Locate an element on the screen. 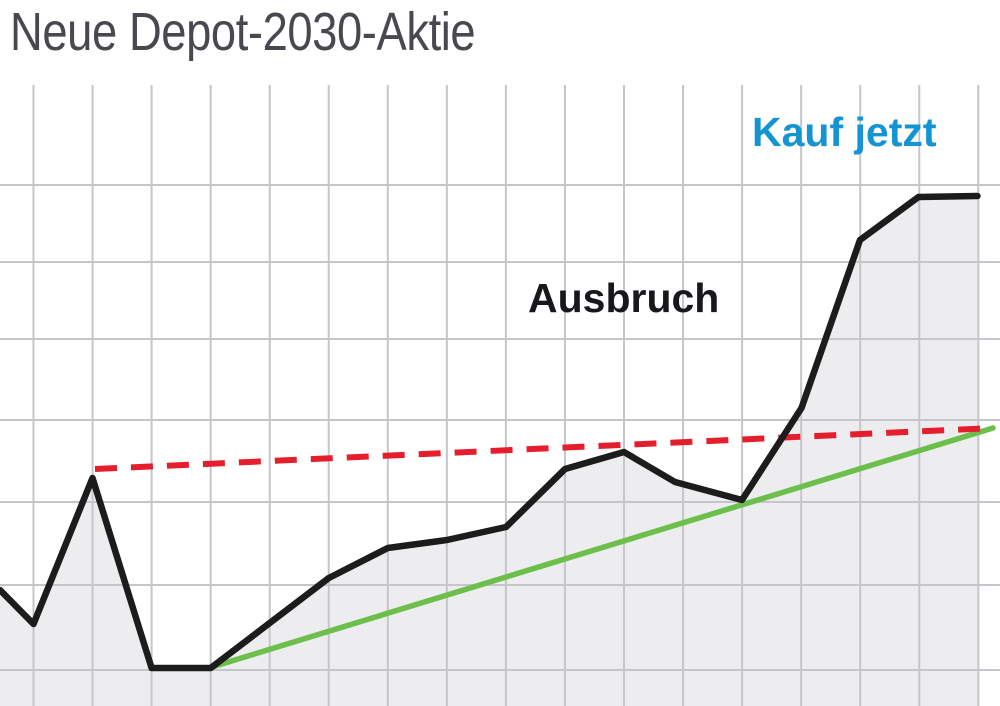 This screenshot has width=1000, height=706. buy-now-annotation: Kauf jetzt is located at coordinates (844, 132).